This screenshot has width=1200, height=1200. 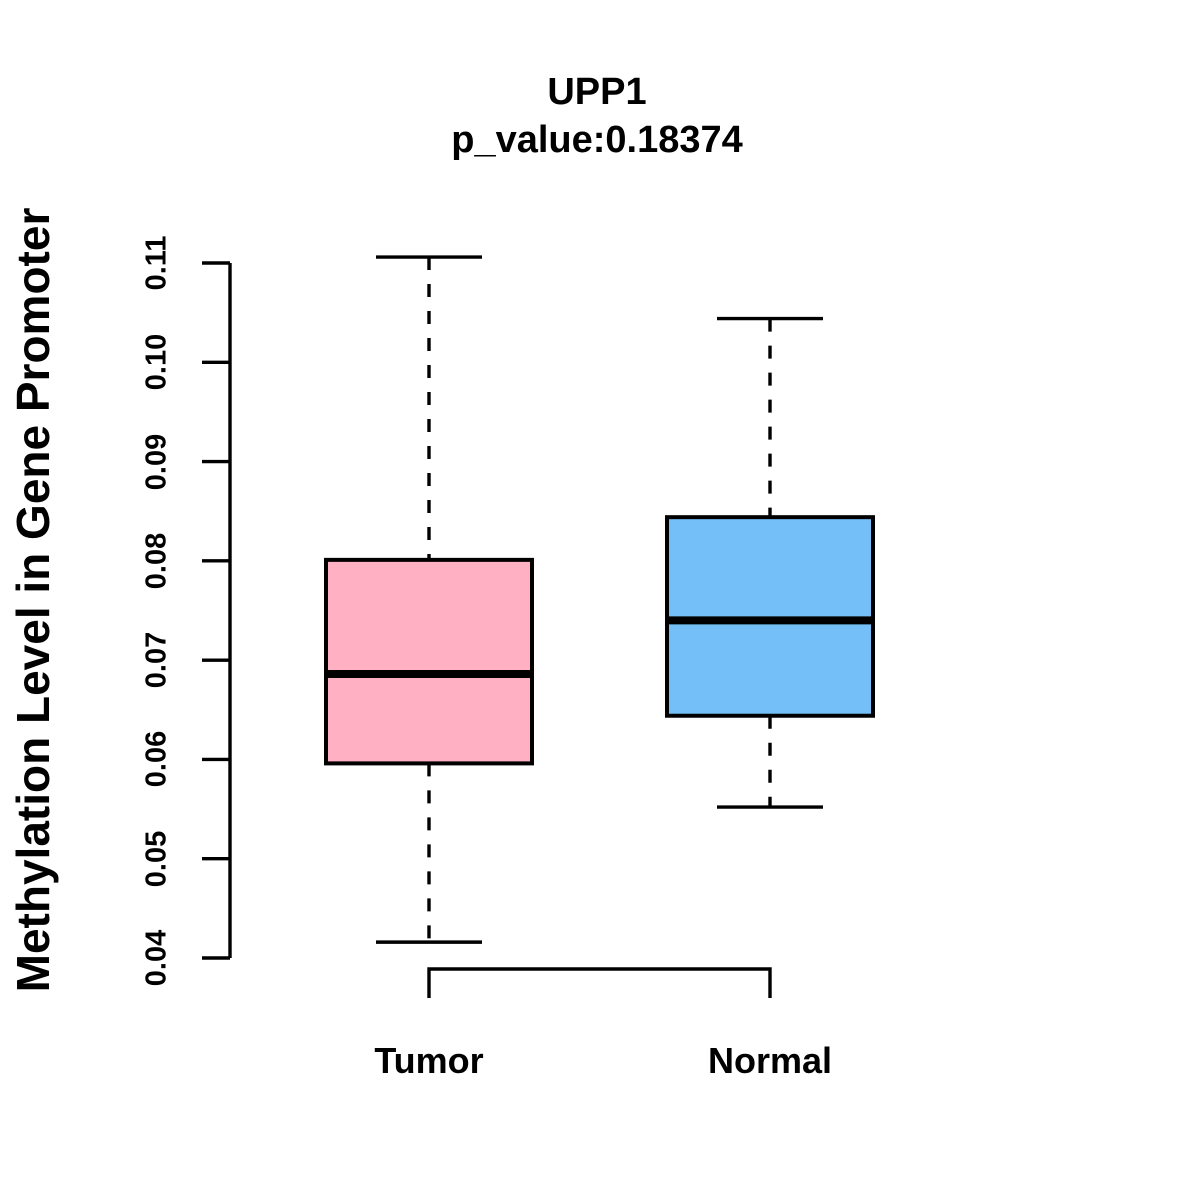 What do you see at coordinates (597, 140) in the screenshot?
I see `chart-subtitle-pvalue: p_value:0.18374` at bounding box center [597, 140].